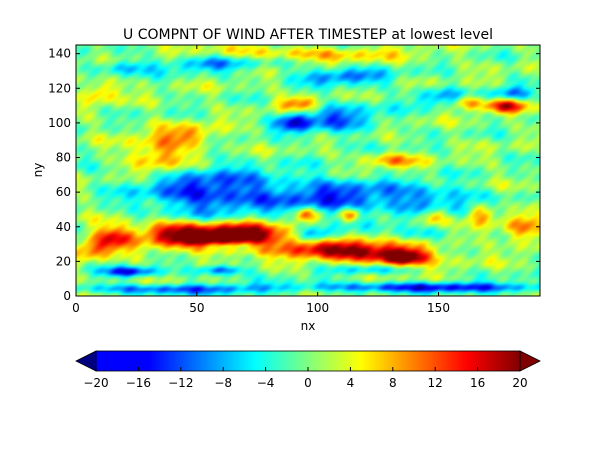 The width and height of the screenshot is (600, 450). What do you see at coordinates (196, 308) in the screenshot?
I see `x-tick-label: 50` at bounding box center [196, 308].